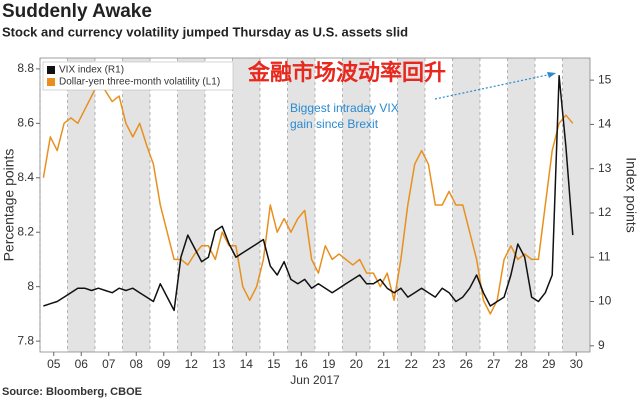 The height and width of the screenshot is (400, 640). Describe the element at coordinates (30, 286) in the screenshot. I see `y-tick-label: 8` at that location.